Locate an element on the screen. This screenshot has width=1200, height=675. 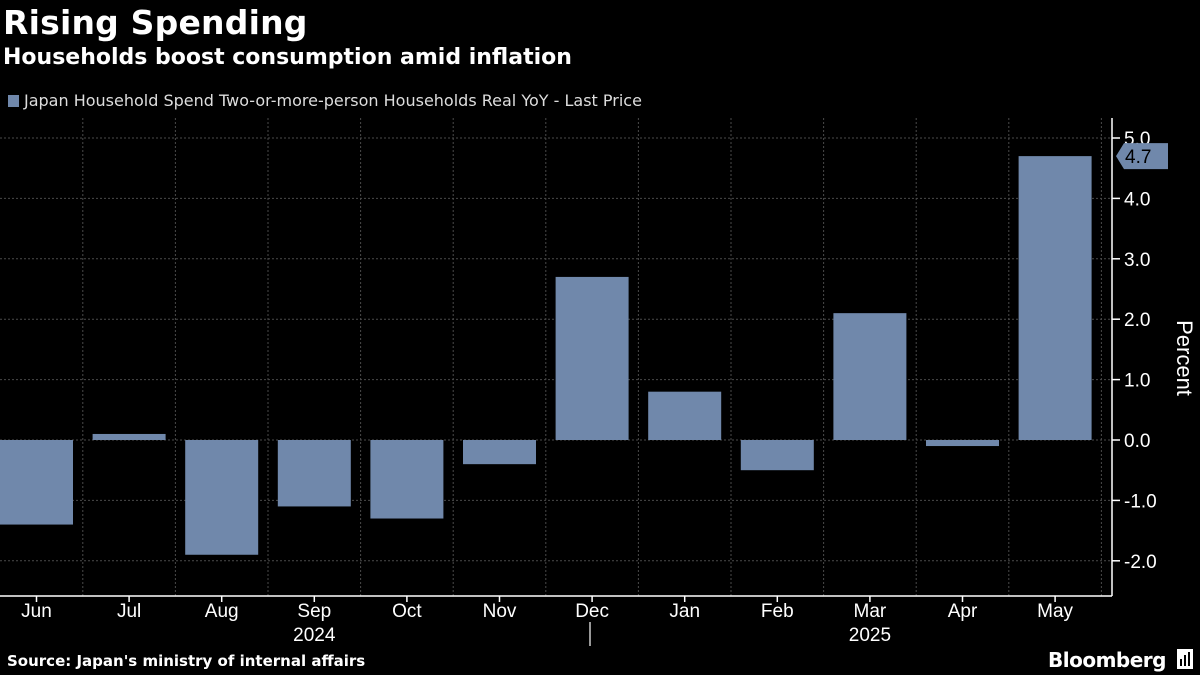
bar-feb is located at coordinates (777, 455).